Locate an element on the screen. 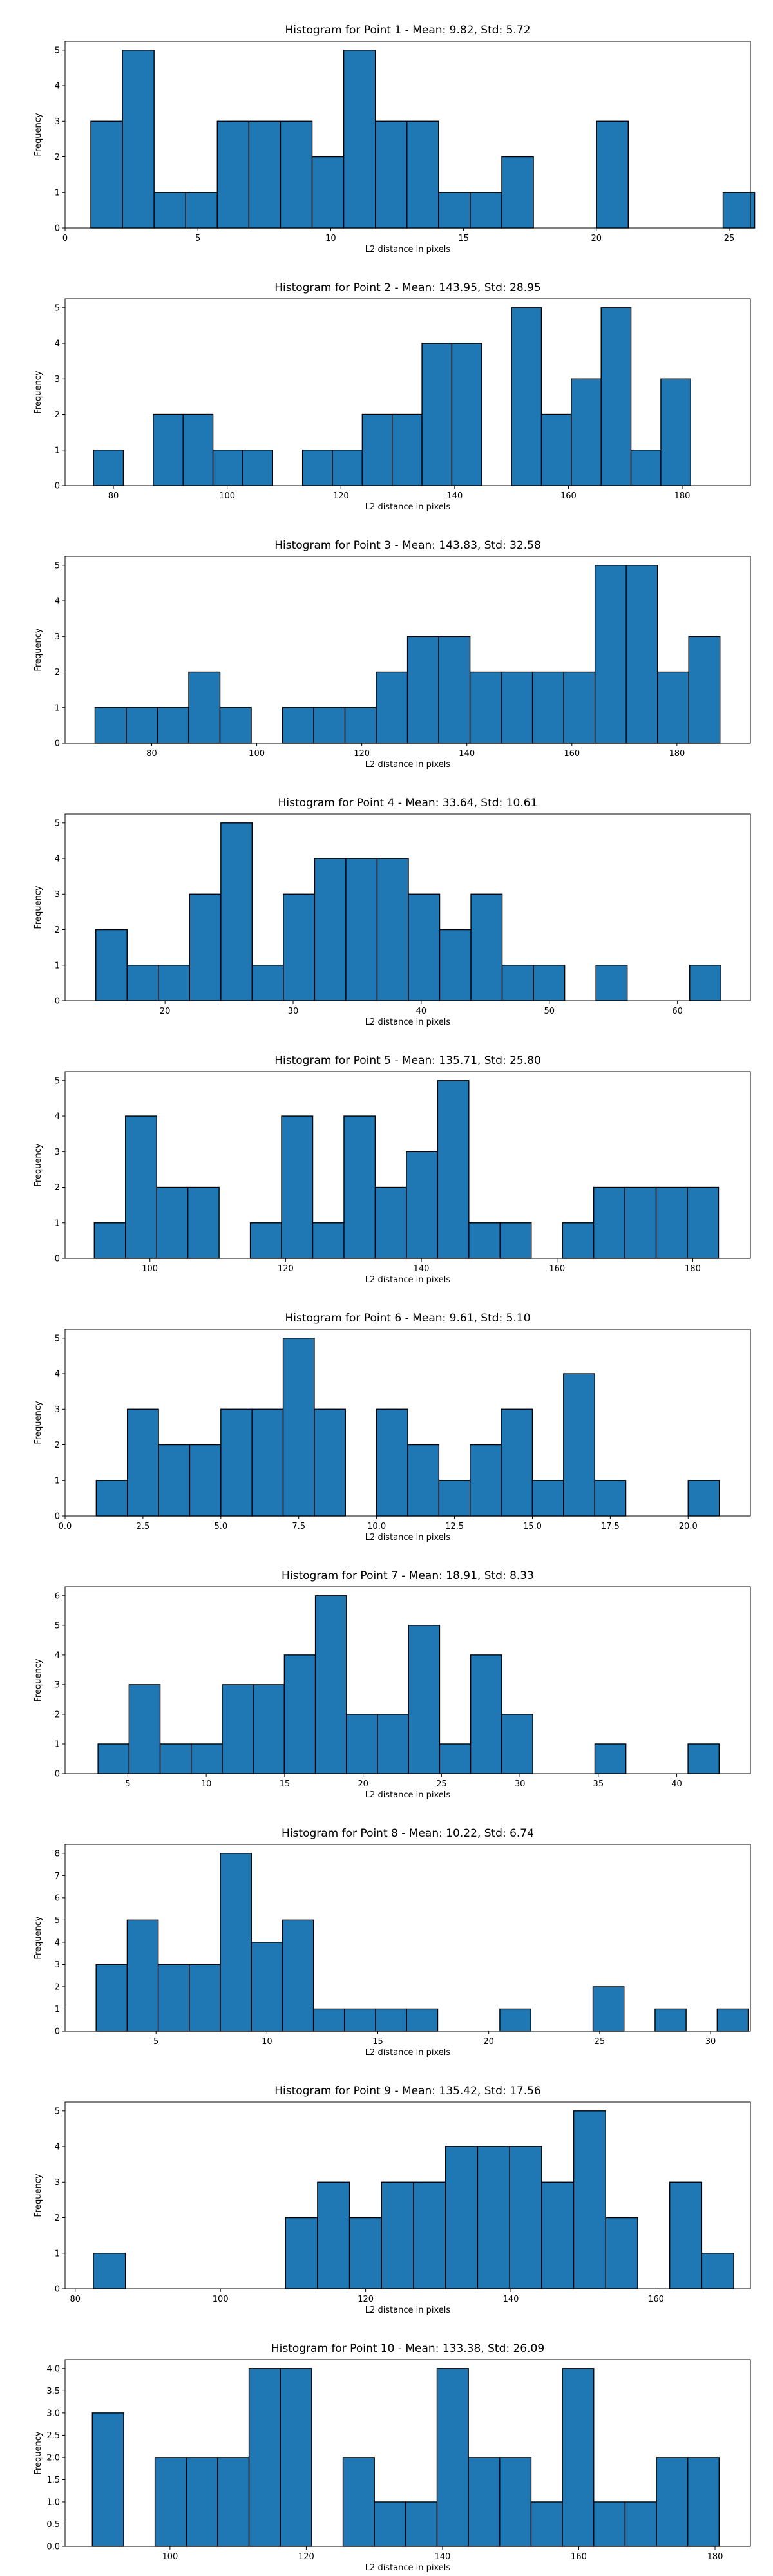  x-tick-label: 20 is located at coordinates (488, 2042).